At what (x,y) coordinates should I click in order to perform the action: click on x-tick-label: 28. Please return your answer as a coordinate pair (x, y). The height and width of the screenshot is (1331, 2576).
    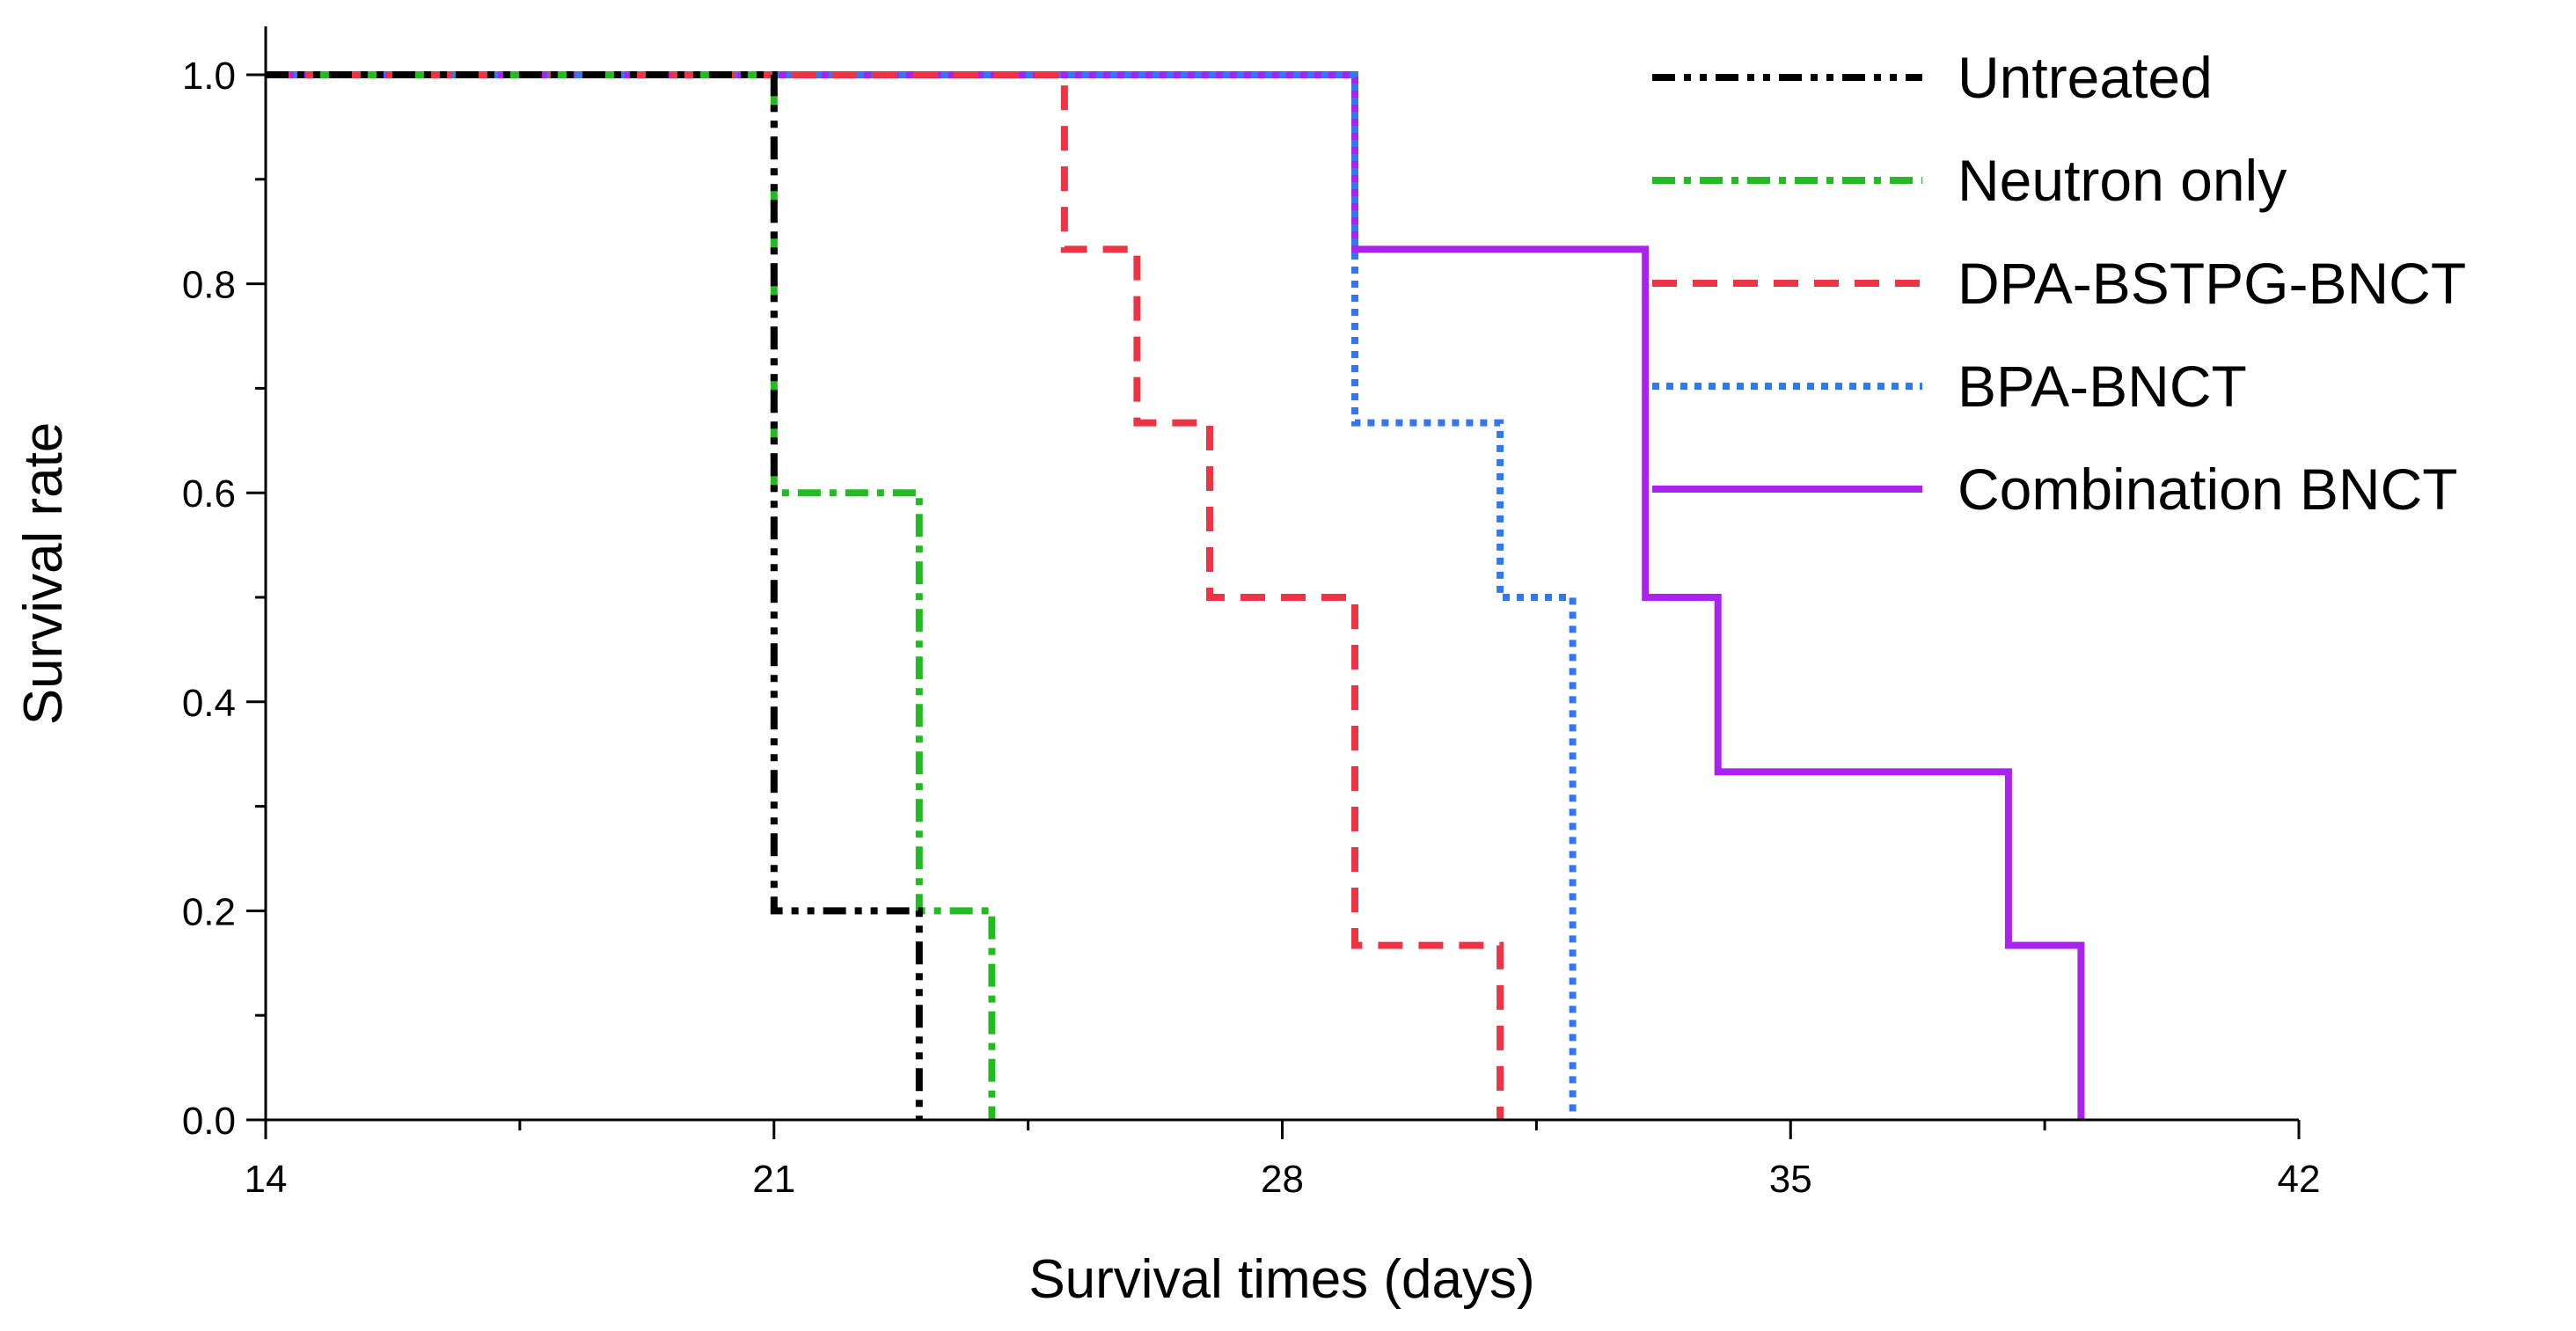
    Looking at the image, I should click on (1282, 1179).